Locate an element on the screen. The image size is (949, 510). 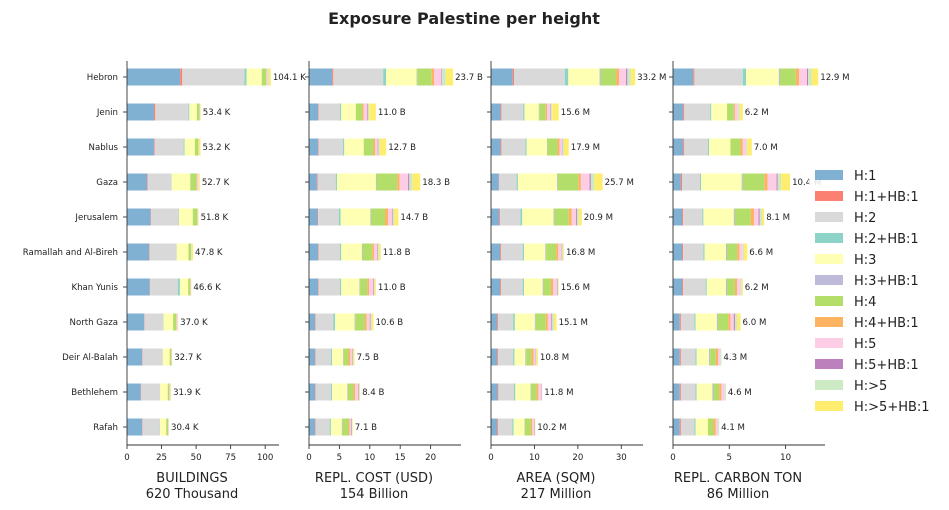
legend-label: H:1 is located at coordinates (865, 176).